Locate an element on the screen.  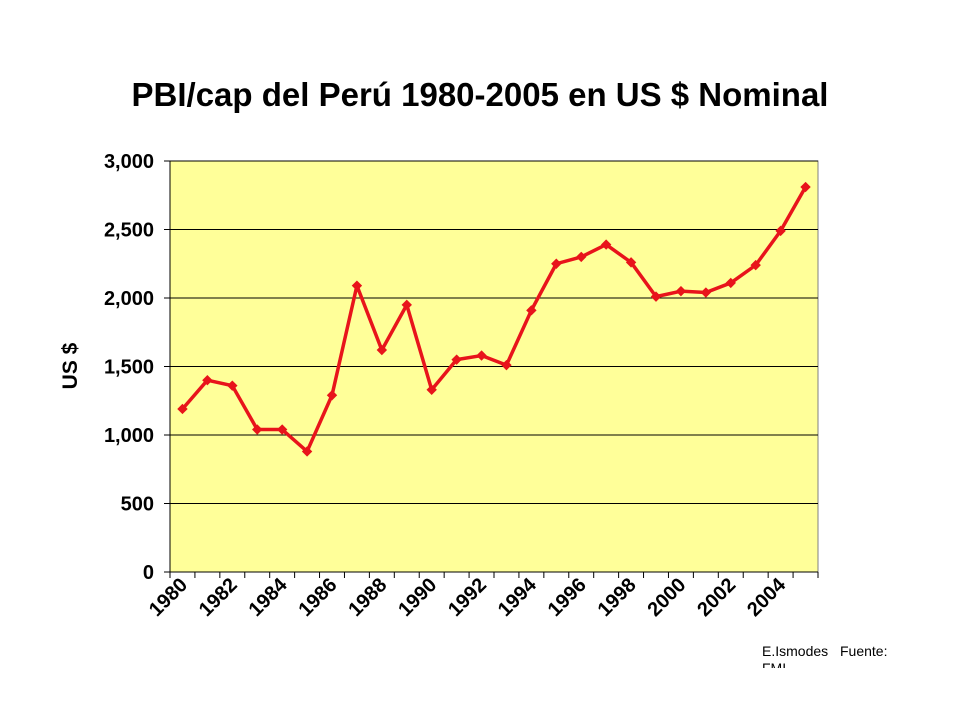
x-axis-ticks is located at coordinates (494, 575).